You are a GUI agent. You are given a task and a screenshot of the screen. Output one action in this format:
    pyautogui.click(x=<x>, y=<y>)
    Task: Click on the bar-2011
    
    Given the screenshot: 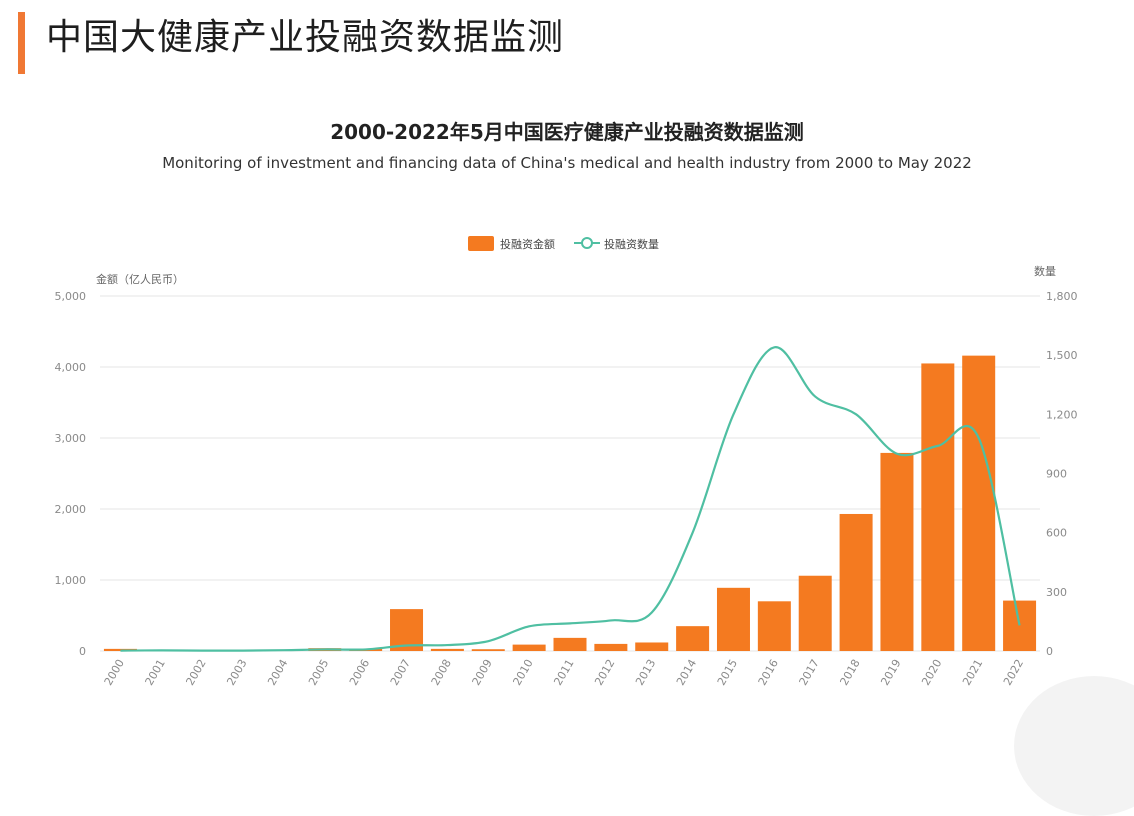 What is the action you would take?
    pyautogui.click(x=570, y=644)
    